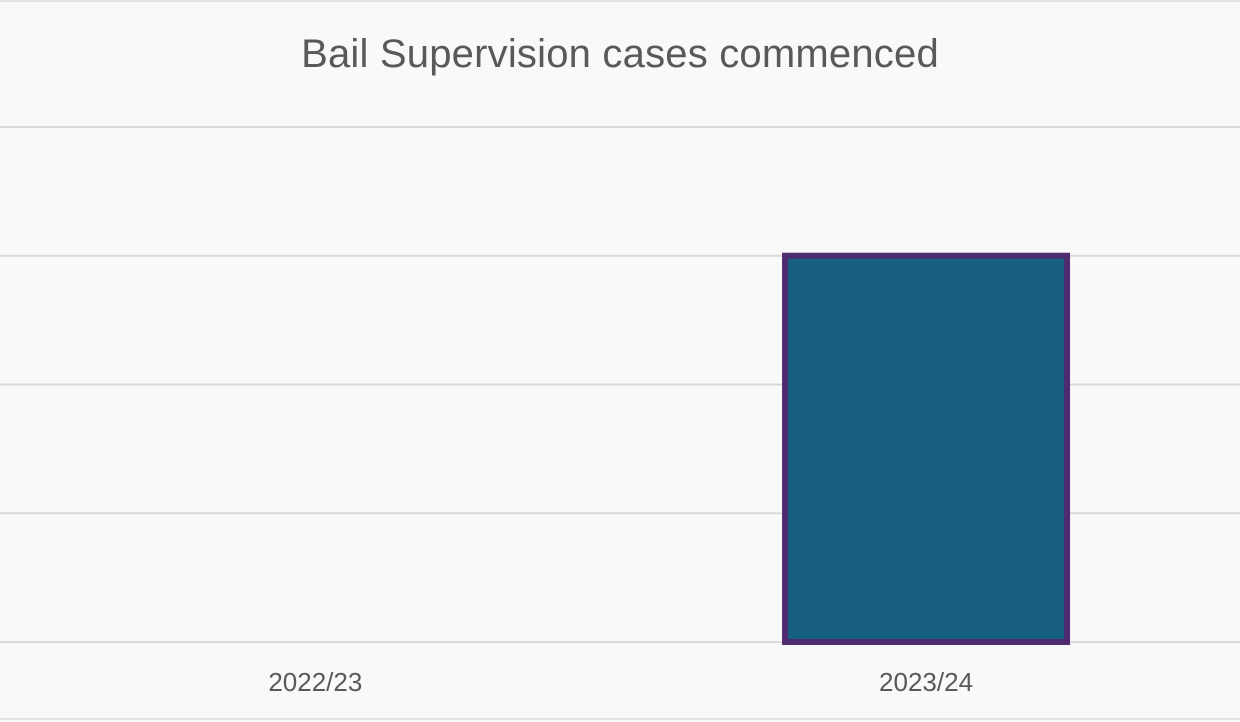 Image resolution: width=1240 pixels, height=722 pixels. What do you see at coordinates (315, 682) in the screenshot?
I see `x-tick-label: 2022/23` at bounding box center [315, 682].